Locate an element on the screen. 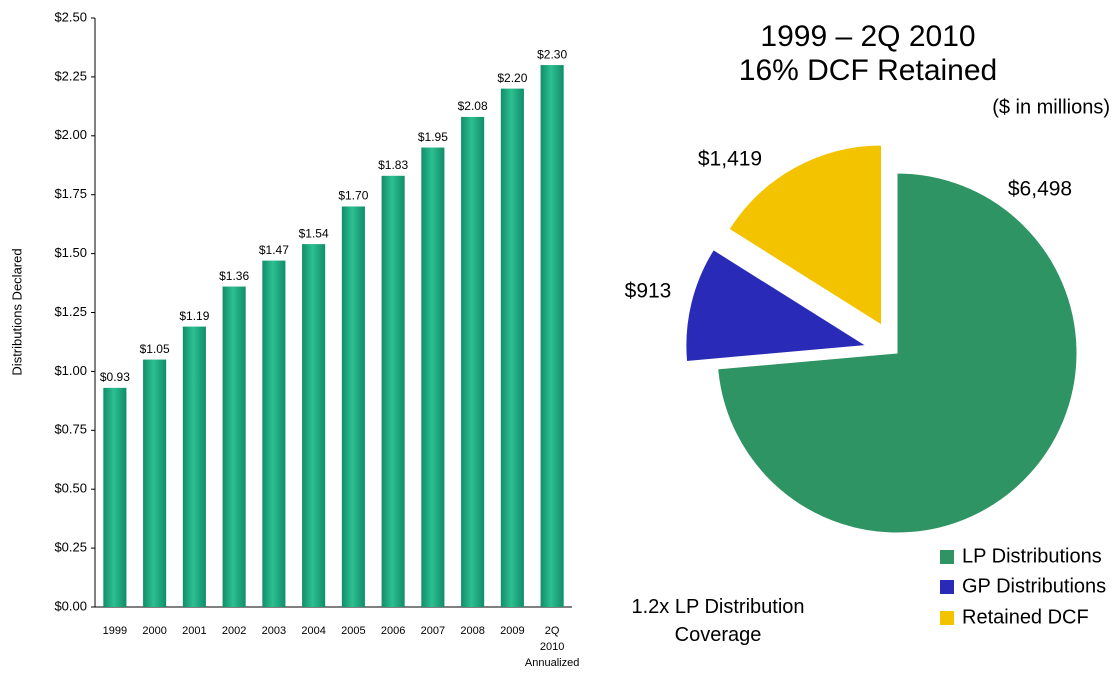 The image size is (1118, 675). x-tick-label: 2003 is located at coordinates (274, 631).